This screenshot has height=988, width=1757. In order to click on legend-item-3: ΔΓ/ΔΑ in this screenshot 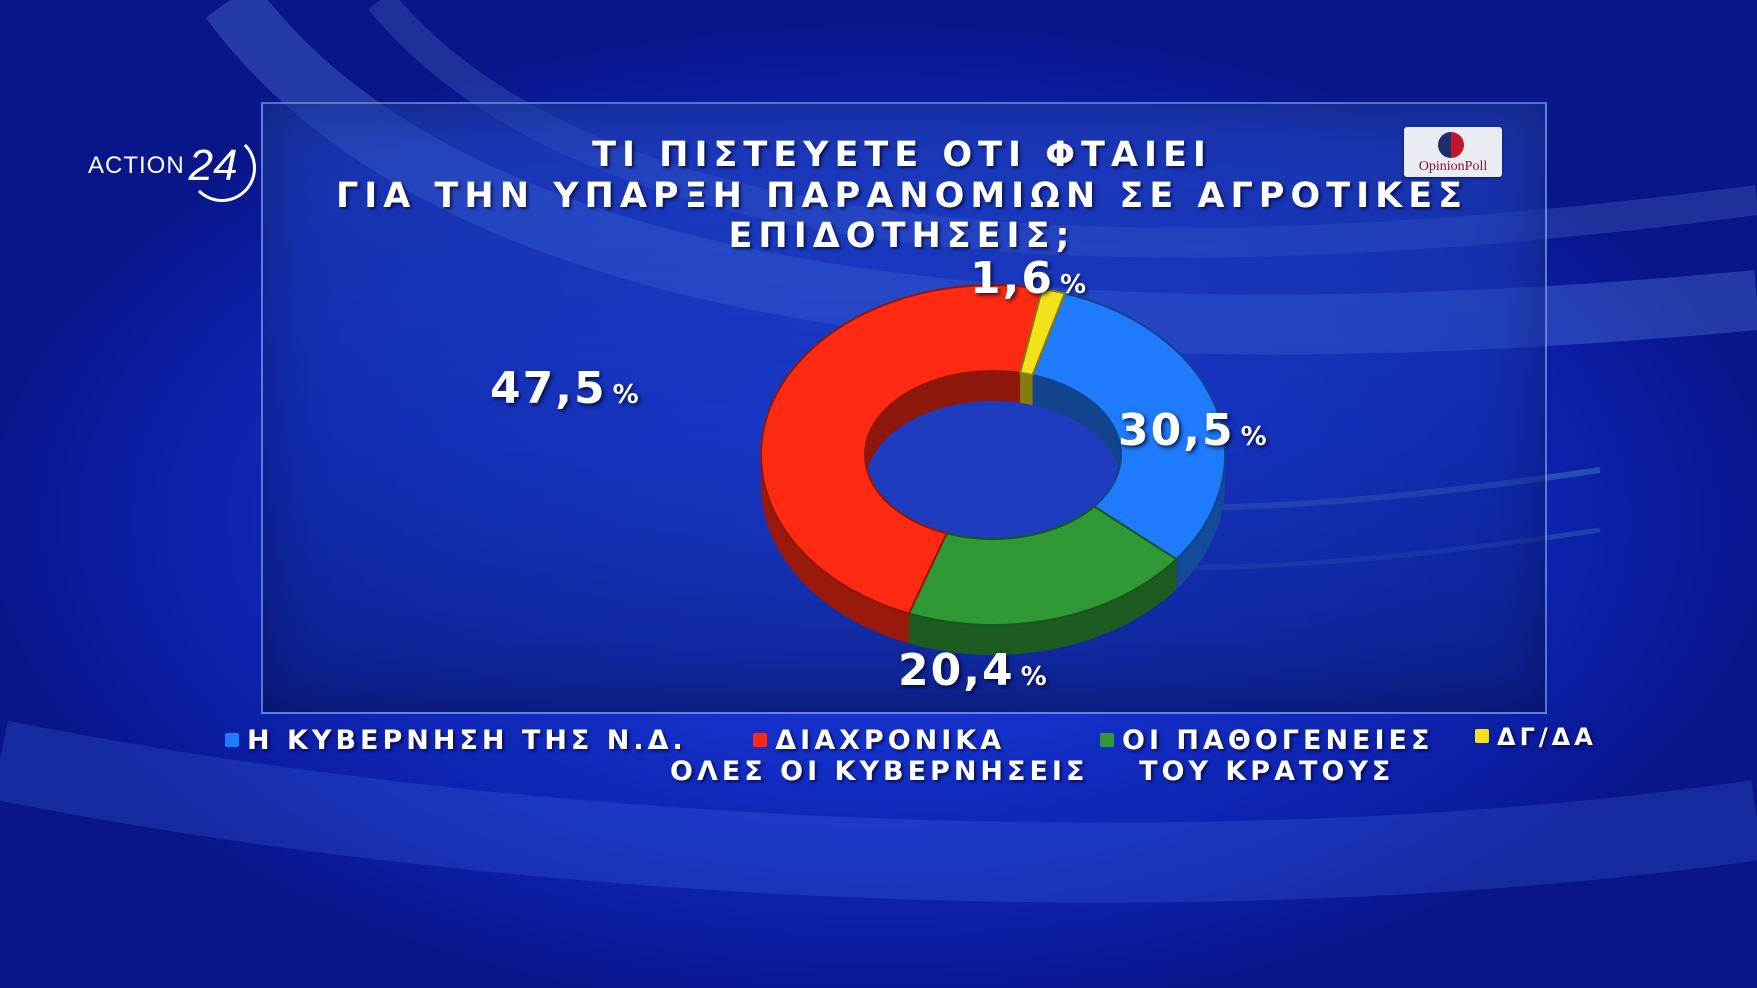, I will do `click(1536, 737)`.